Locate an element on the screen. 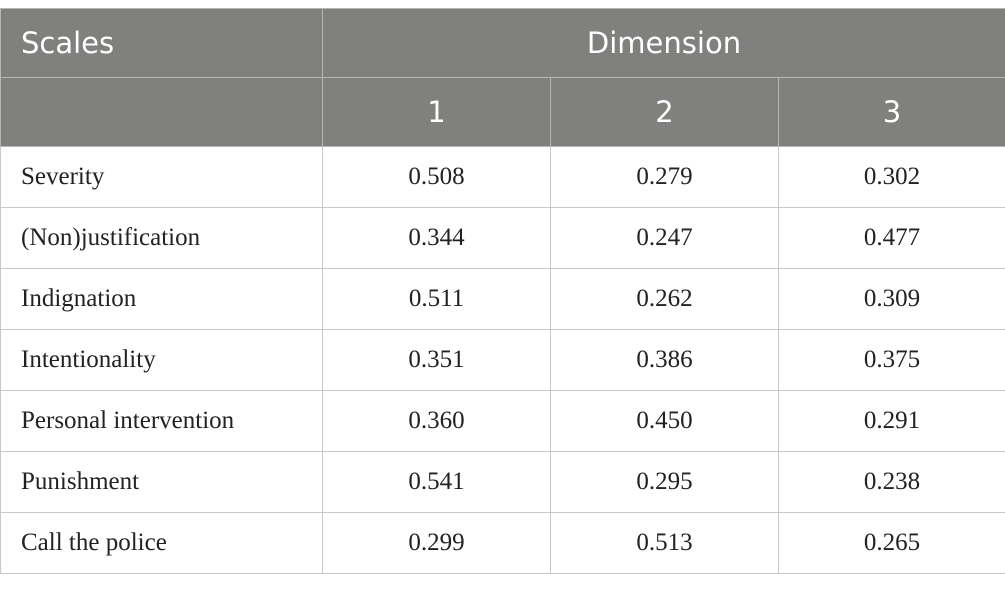  row-label: (Non)justification is located at coordinates (161, 238).